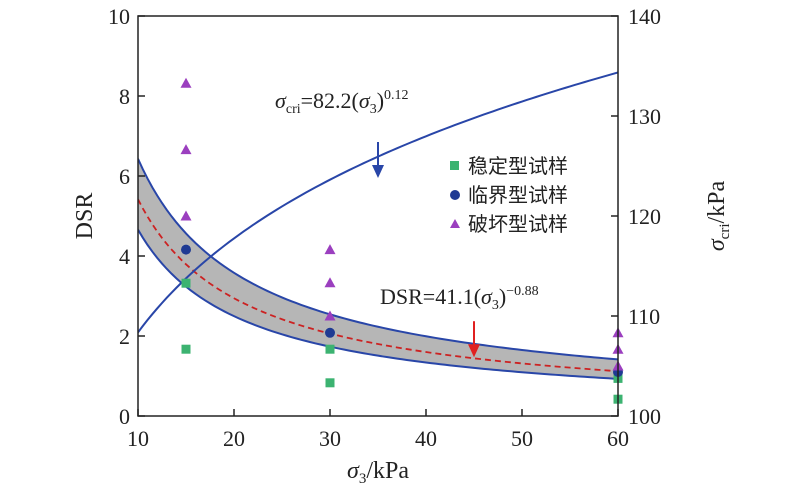  I want to click on legend-label-stable: 稳定型试样, so click(518, 166).